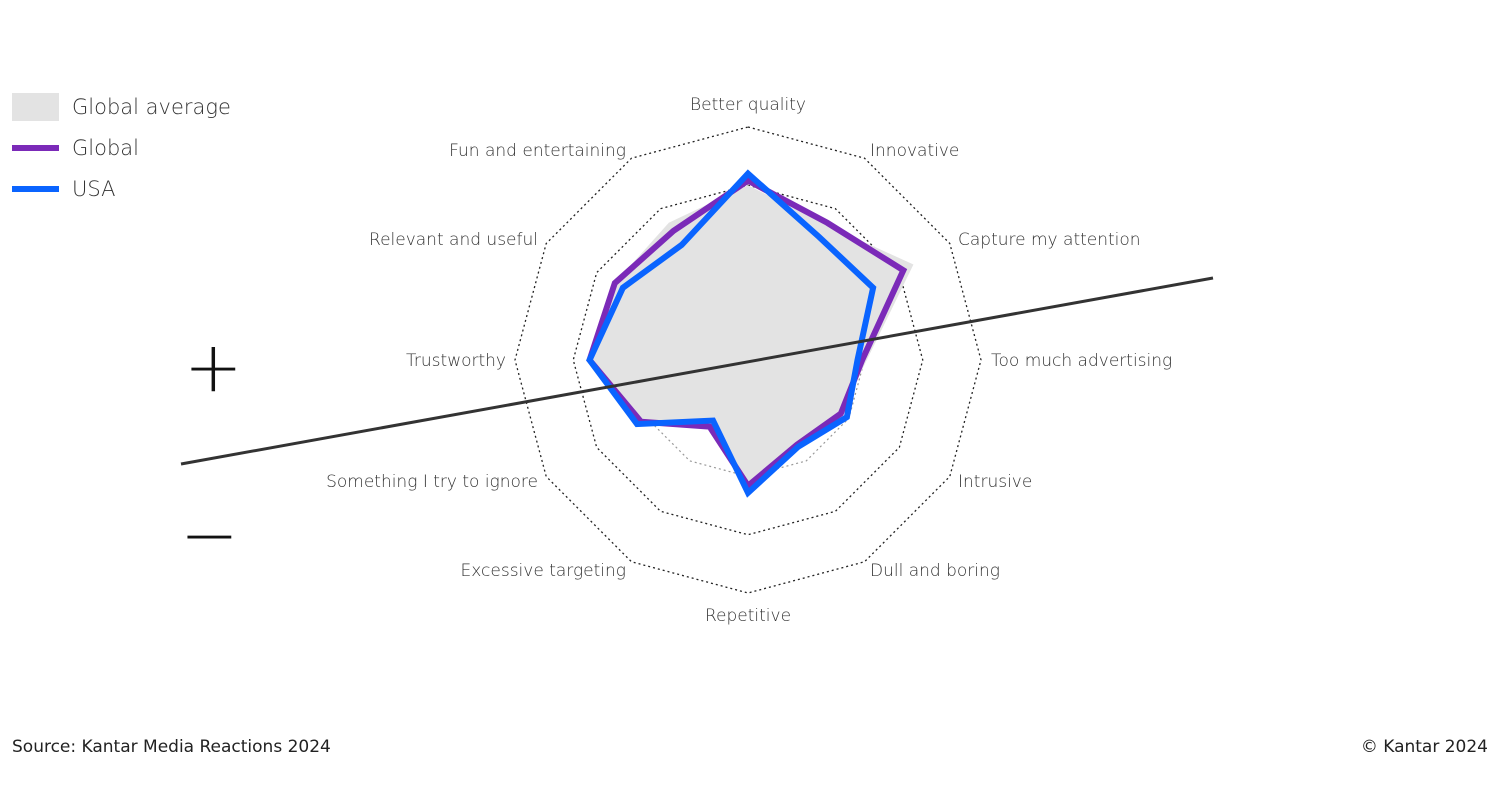 The image size is (1500, 800). I want to click on positive-sign: +, so click(213, 367).